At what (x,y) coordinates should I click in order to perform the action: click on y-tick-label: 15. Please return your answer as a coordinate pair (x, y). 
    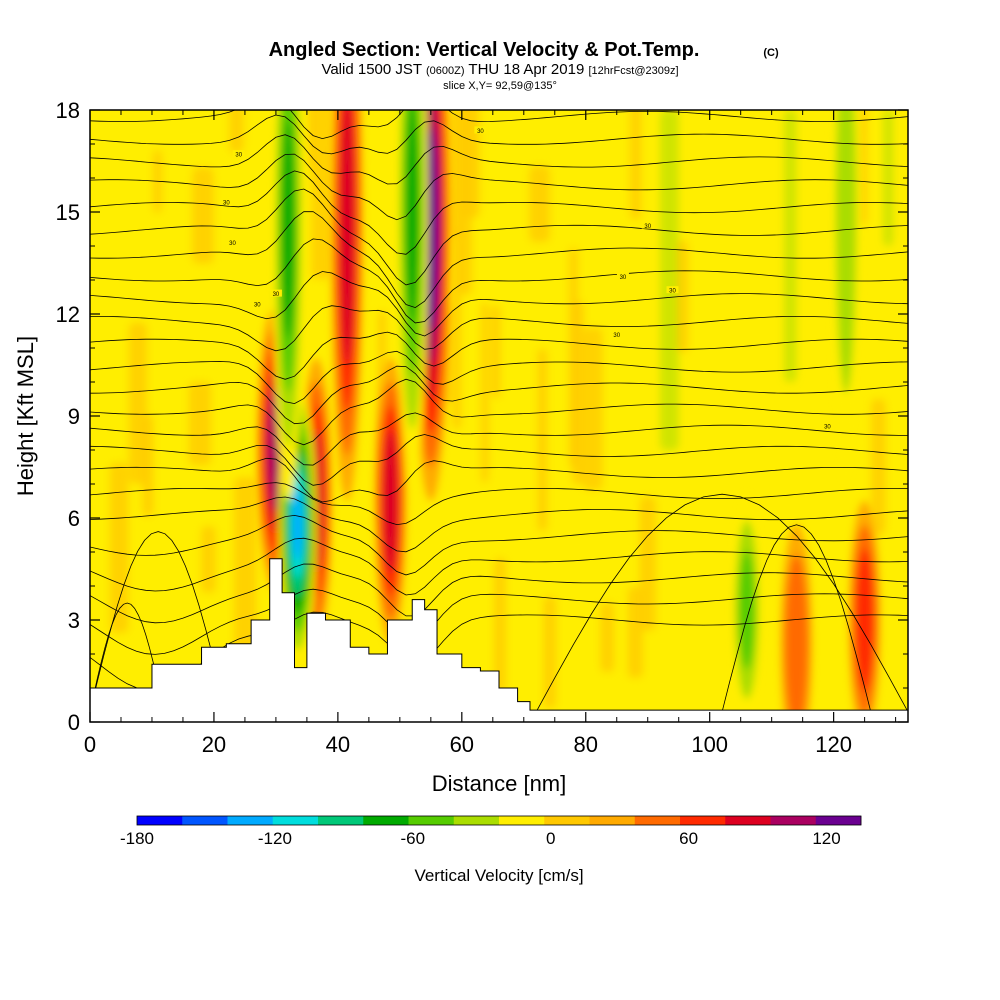
    Looking at the image, I should click on (68, 212).